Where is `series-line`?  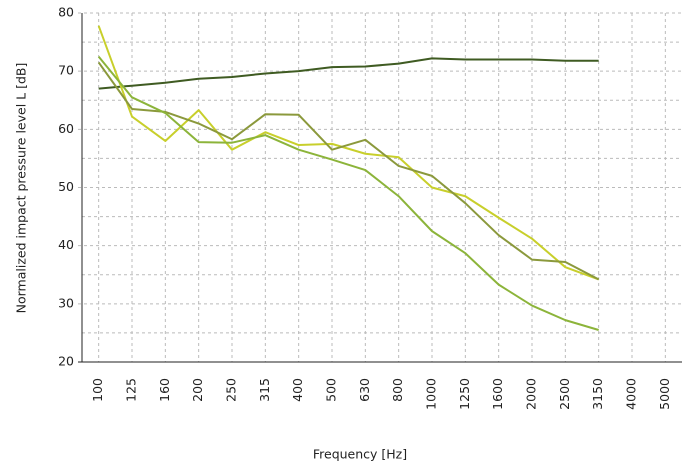
series-line is located at coordinates (348, 73).